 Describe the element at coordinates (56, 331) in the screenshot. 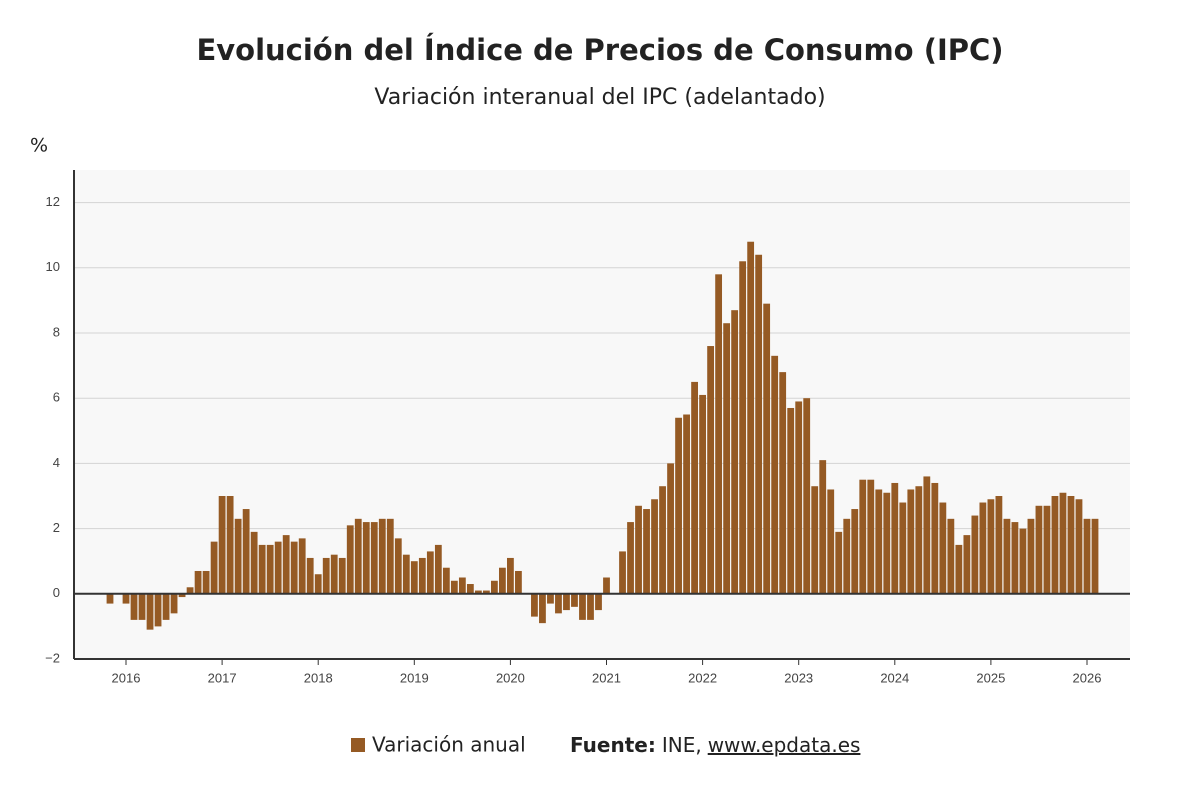

I see `y-tick-label: 8` at that location.